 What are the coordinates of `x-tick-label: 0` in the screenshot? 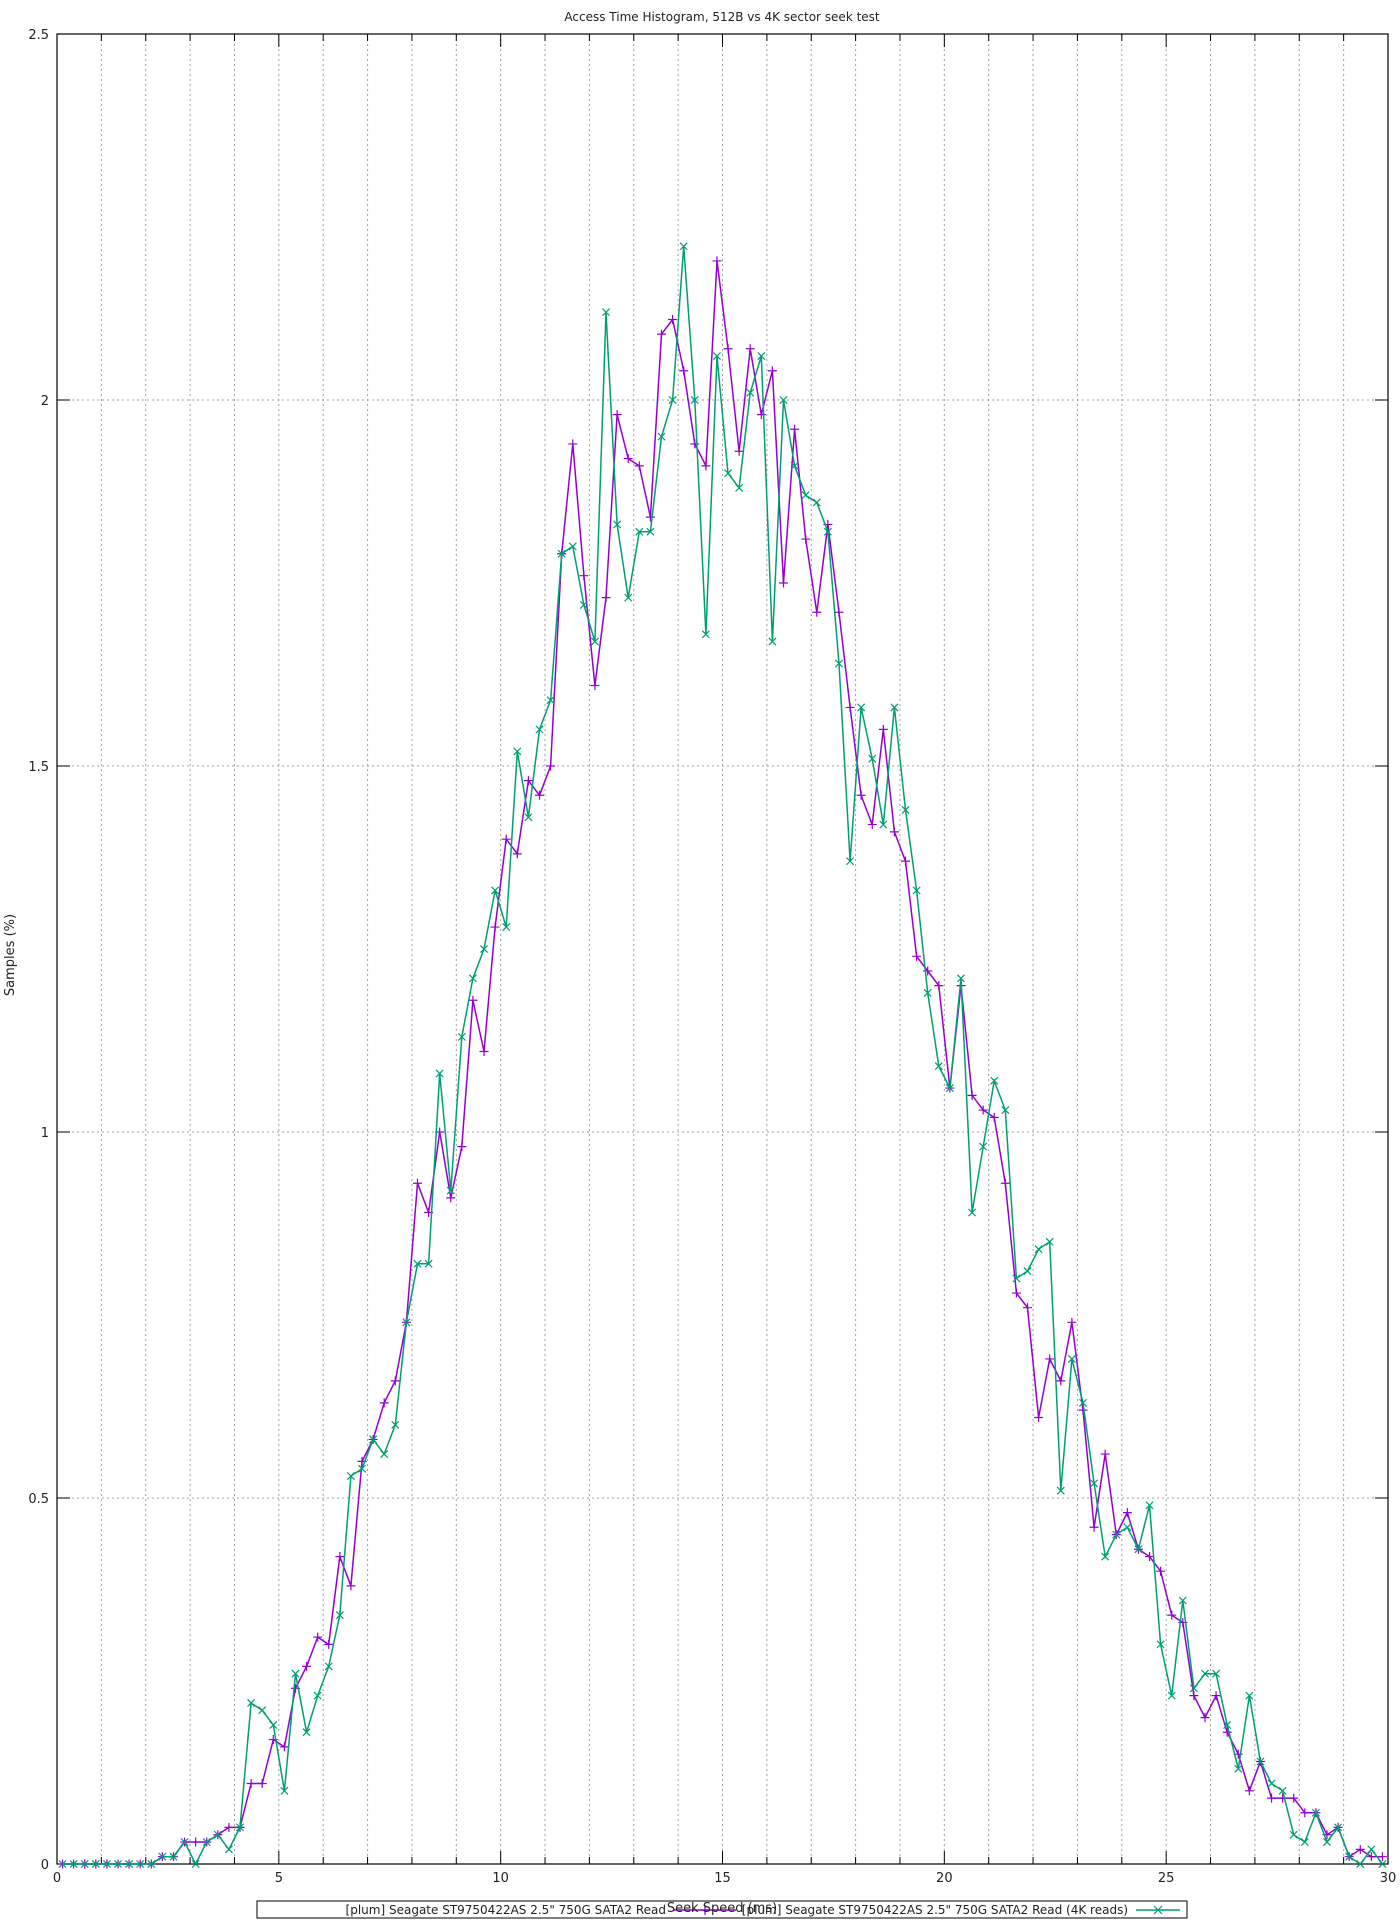 It's located at (57, 1878).